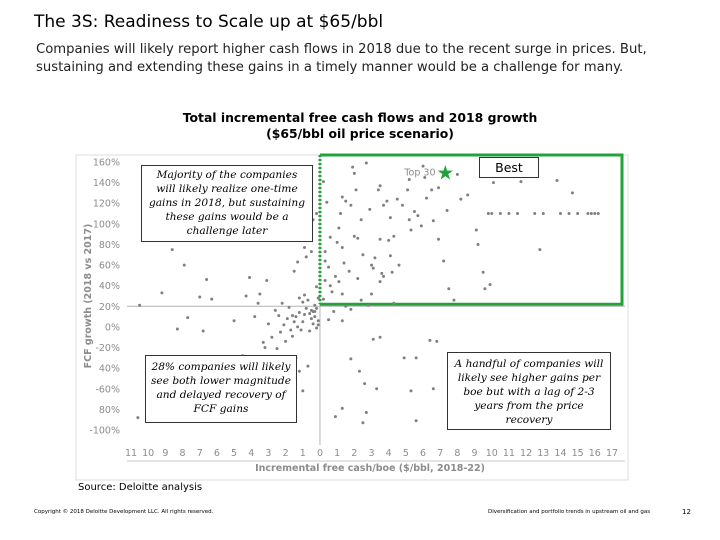 The width and height of the screenshot is (720, 540). What do you see at coordinates (303, 453) in the screenshot?
I see `x-tick-label: 1` at bounding box center [303, 453].